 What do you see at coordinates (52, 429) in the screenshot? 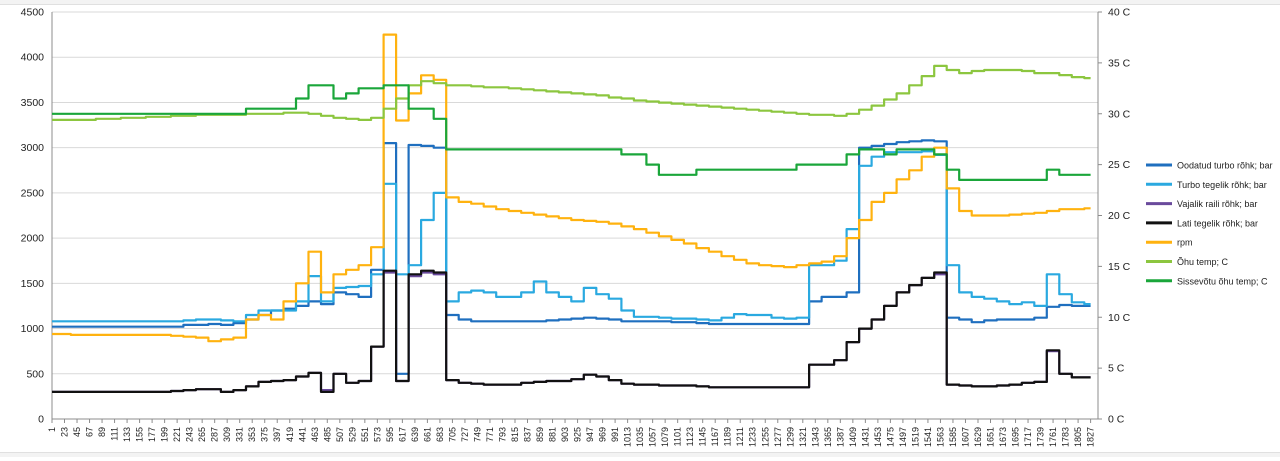
I see `x-tick-label: 1` at bounding box center [52, 429].